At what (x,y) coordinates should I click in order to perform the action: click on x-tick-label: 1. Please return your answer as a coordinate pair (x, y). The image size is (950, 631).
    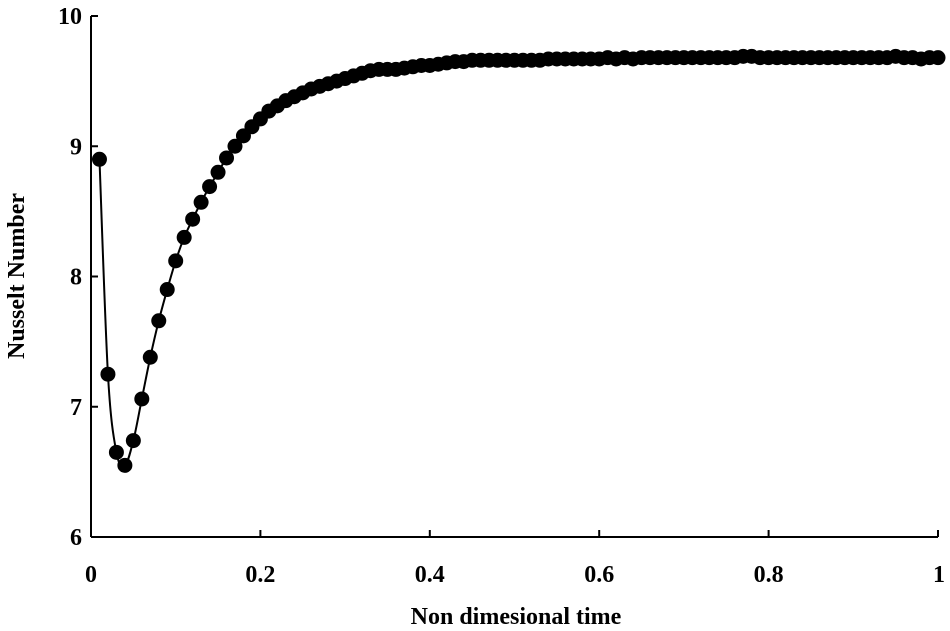
    Looking at the image, I should click on (939, 575).